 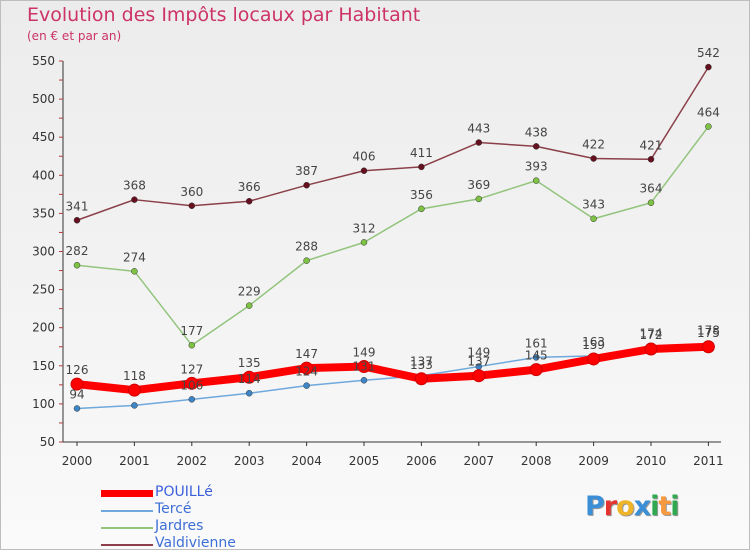 What do you see at coordinates (179, 526) in the screenshot?
I see `legend-label: Jardres` at bounding box center [179, 526].